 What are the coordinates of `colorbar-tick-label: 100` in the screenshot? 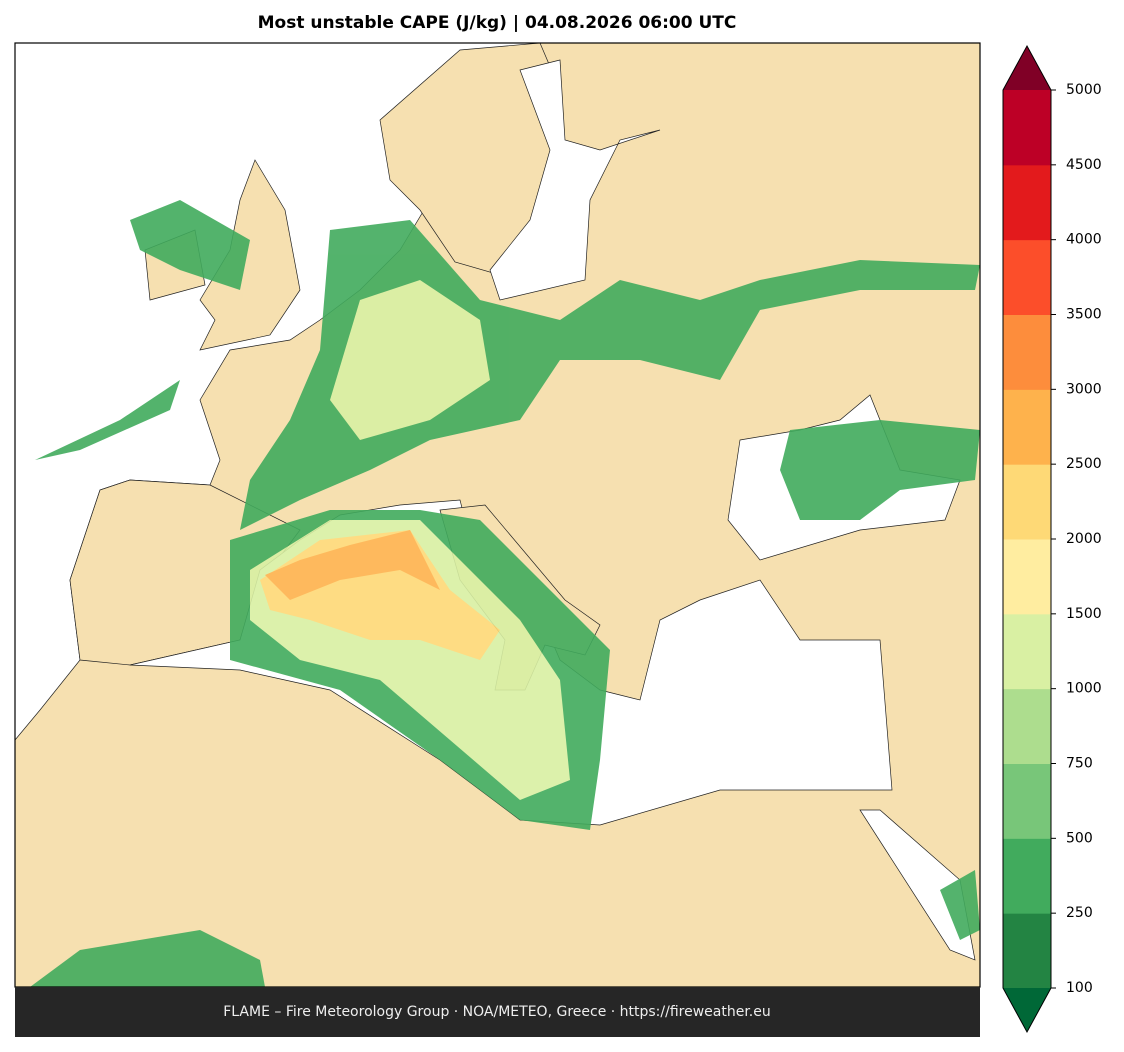 It's located at (1079, 988).